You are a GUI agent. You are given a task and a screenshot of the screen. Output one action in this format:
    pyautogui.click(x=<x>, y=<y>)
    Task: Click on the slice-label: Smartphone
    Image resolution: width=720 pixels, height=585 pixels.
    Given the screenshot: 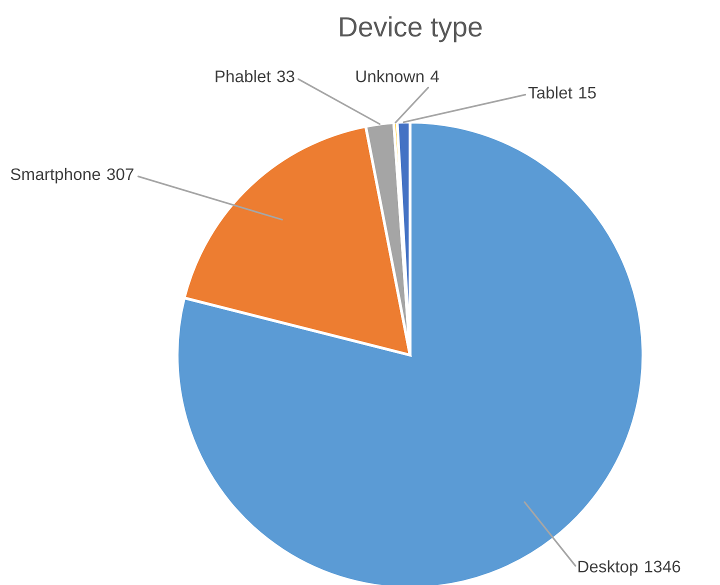 What is the action you would take?
    pyautogui.click(x=55, y=176)
    